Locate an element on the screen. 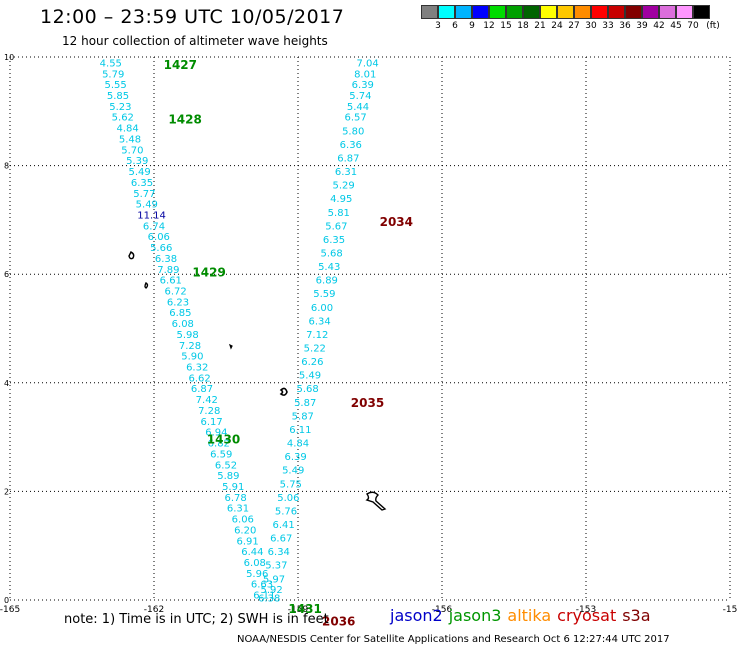 The height and width of the screenshot is (650, 740). data-point-jason3: 5.48 is located at coordinates (130, 139).